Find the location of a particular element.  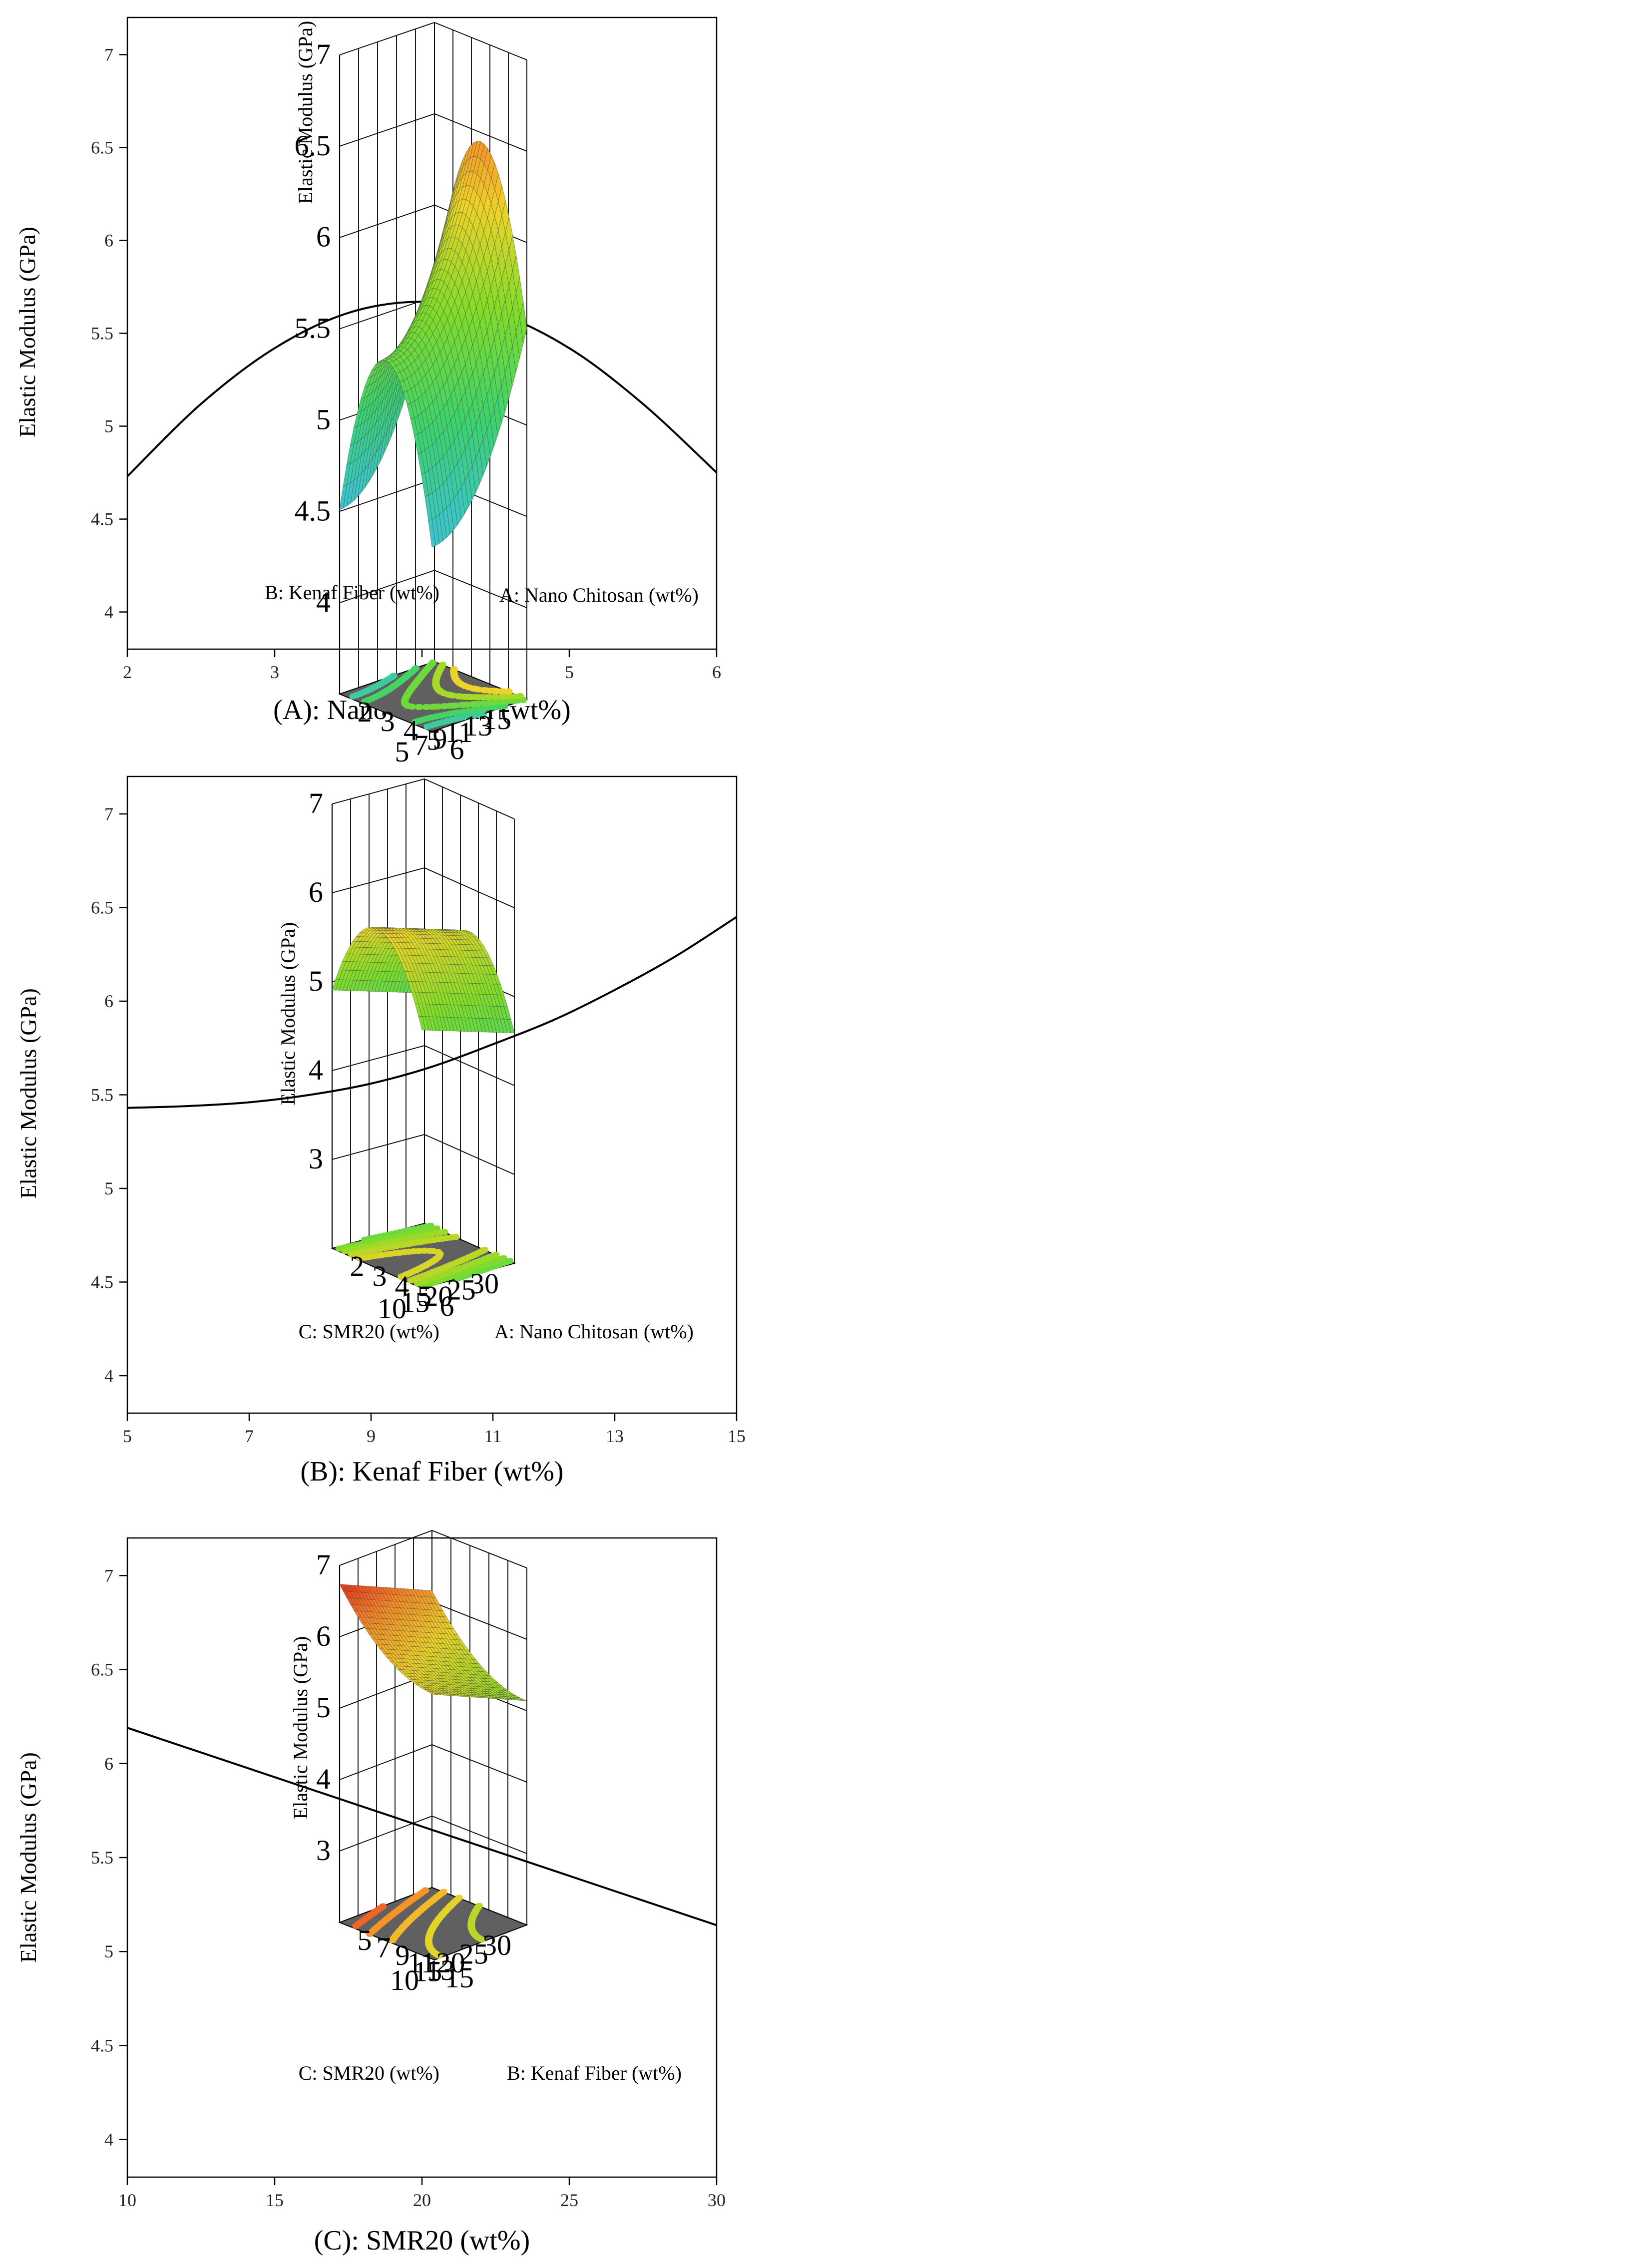

z-axis-label: Elastic Modulus (GPa) is located at coordinates (300, 1728).